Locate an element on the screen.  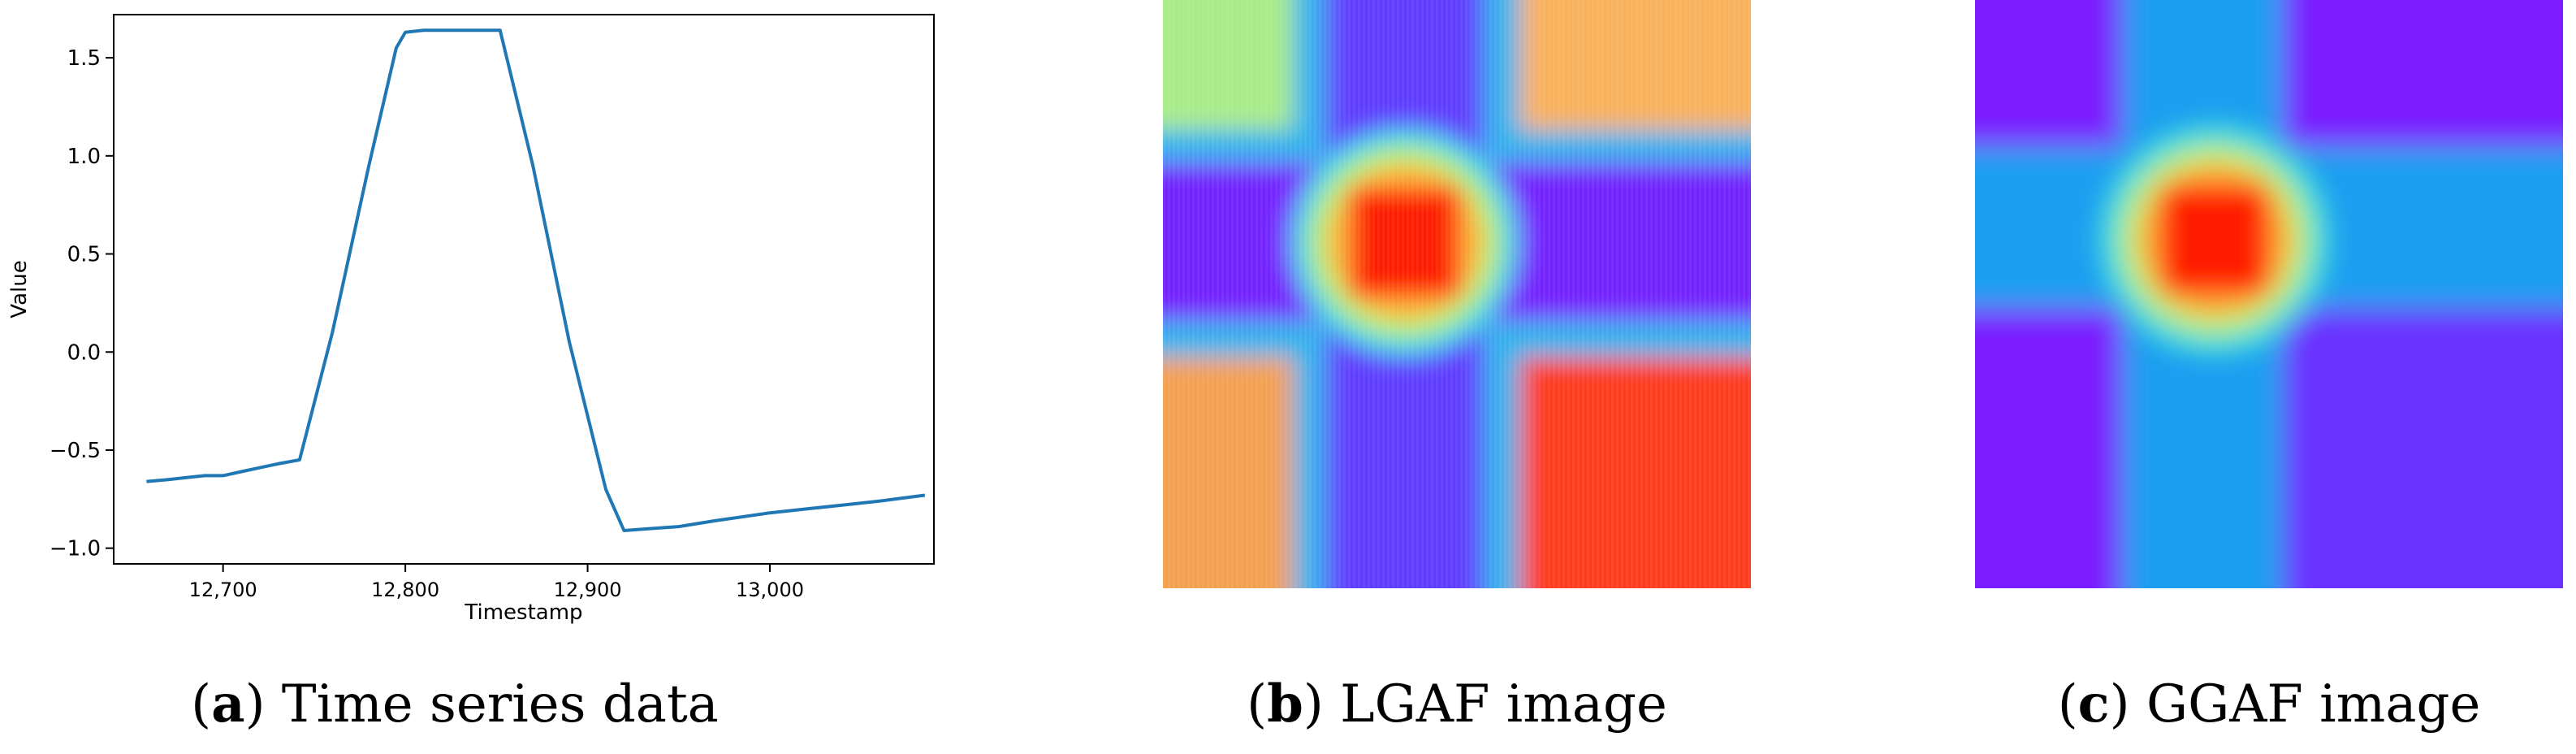
y-tick-label: 0.5 is located at coordinates (84, 255).